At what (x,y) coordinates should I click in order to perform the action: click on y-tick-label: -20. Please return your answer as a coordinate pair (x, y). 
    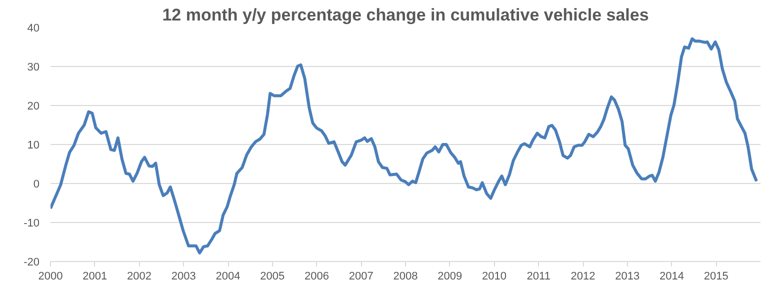
    Looking at the image, I should click on (32, 262).